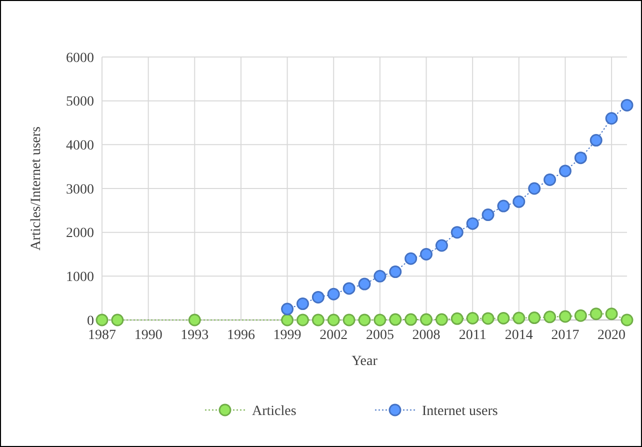  I want to click on y-tick-label: 4000, so click(80, 146).